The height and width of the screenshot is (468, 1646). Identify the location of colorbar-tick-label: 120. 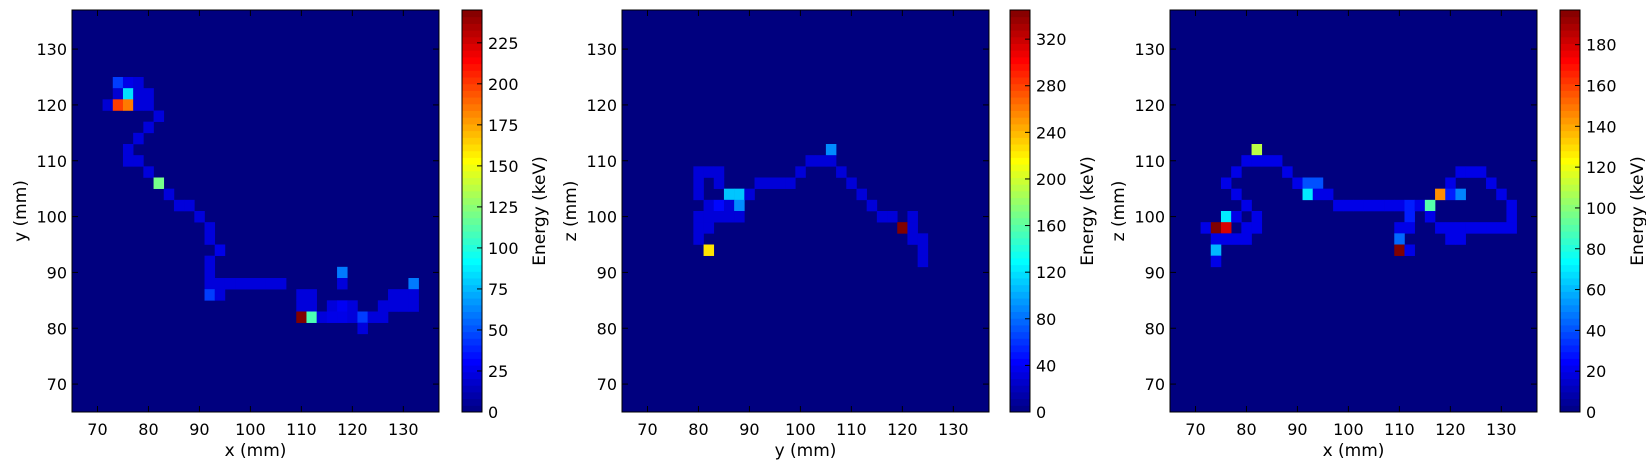
(1051, 272).